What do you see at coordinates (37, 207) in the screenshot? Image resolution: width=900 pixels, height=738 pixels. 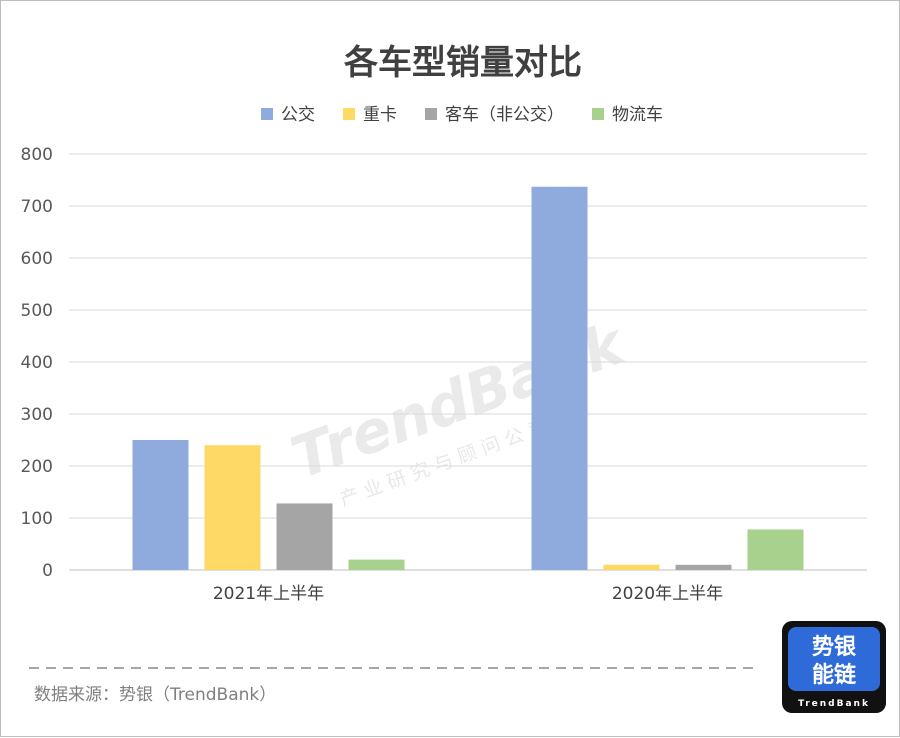 I see `y-tick-label: 700` at bounding box center [37, 207].